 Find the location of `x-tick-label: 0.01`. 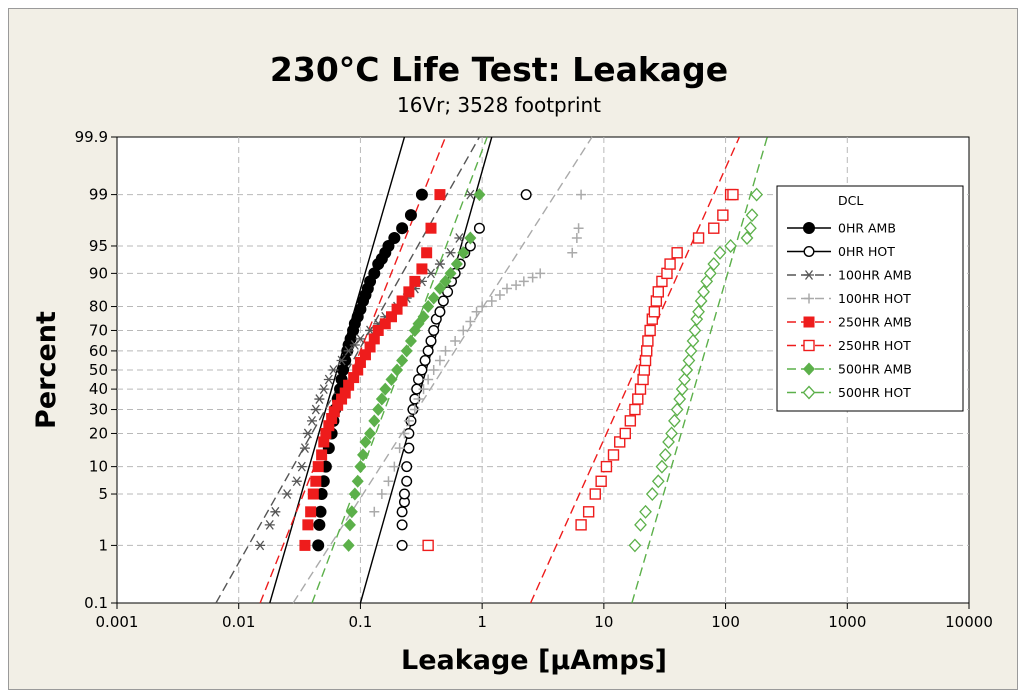

x-tick-label: 0.01 is located at coordinates (238, 622).